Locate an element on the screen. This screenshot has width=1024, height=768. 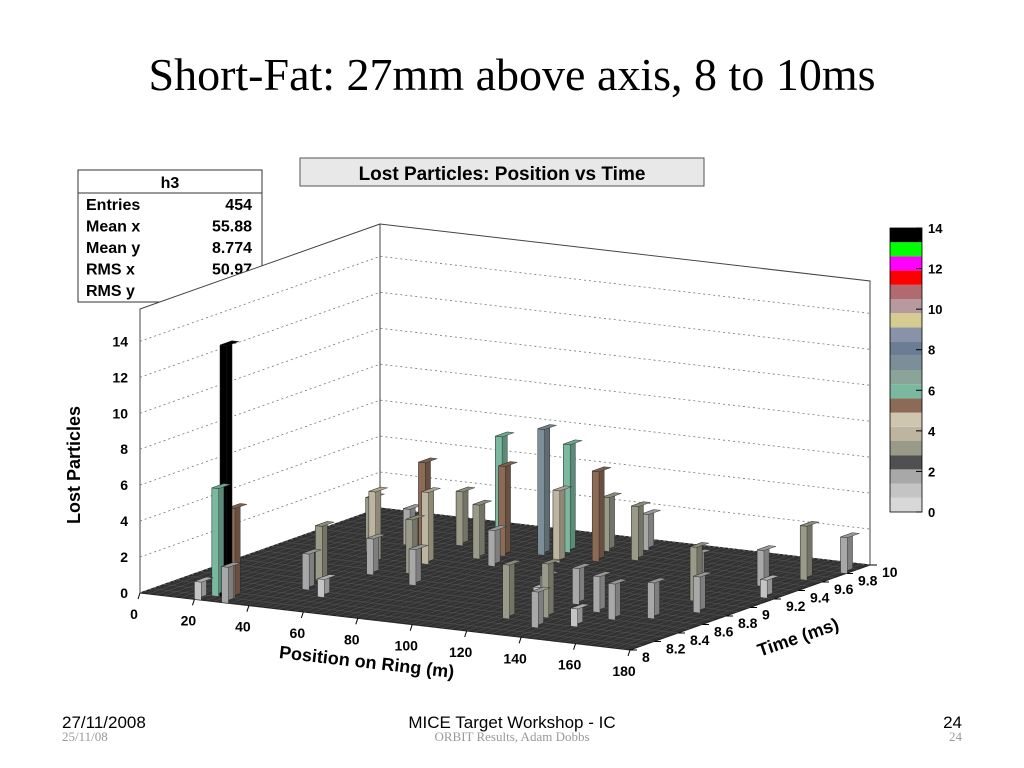
stats-value: 55.88 is located at coordinates (232, 227).